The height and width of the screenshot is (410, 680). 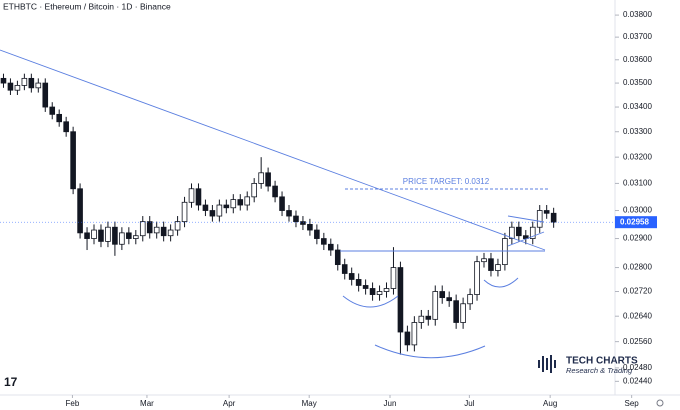 I want to click on x-tick-label: Mar, so click(x=147, y=403).